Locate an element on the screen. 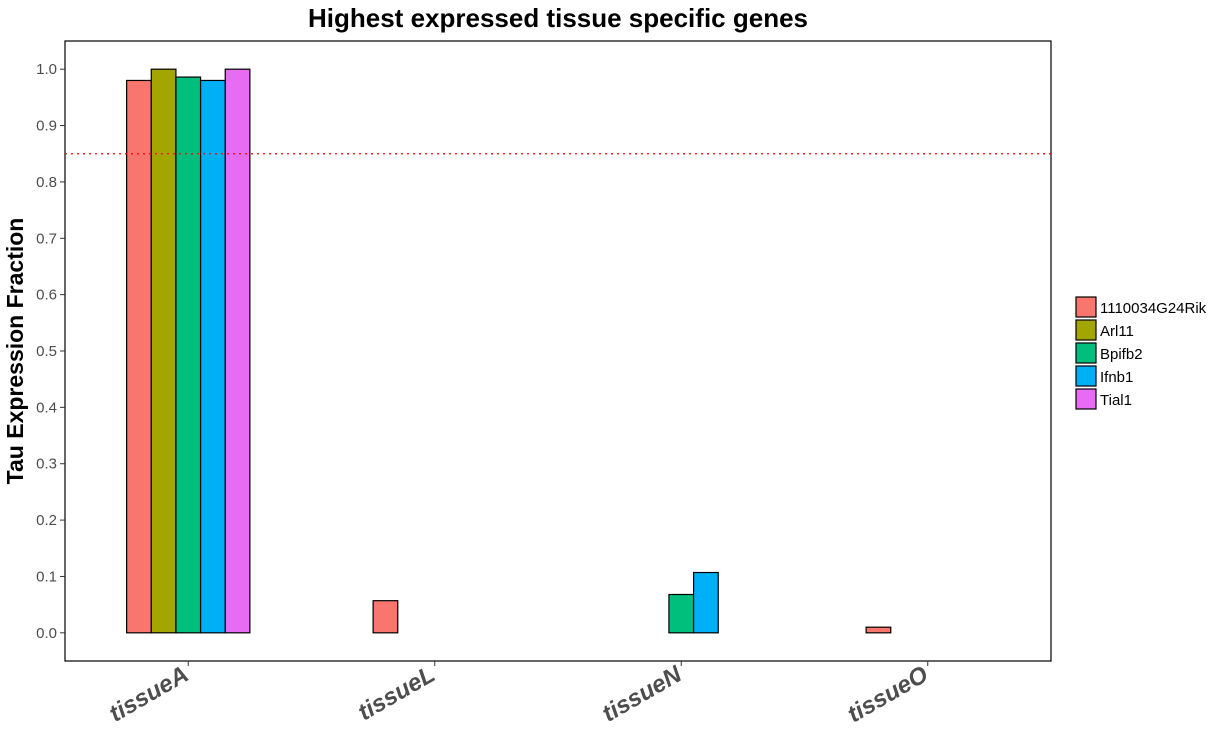  x-tick-label: tissueN is located at coordinates (642, 693).